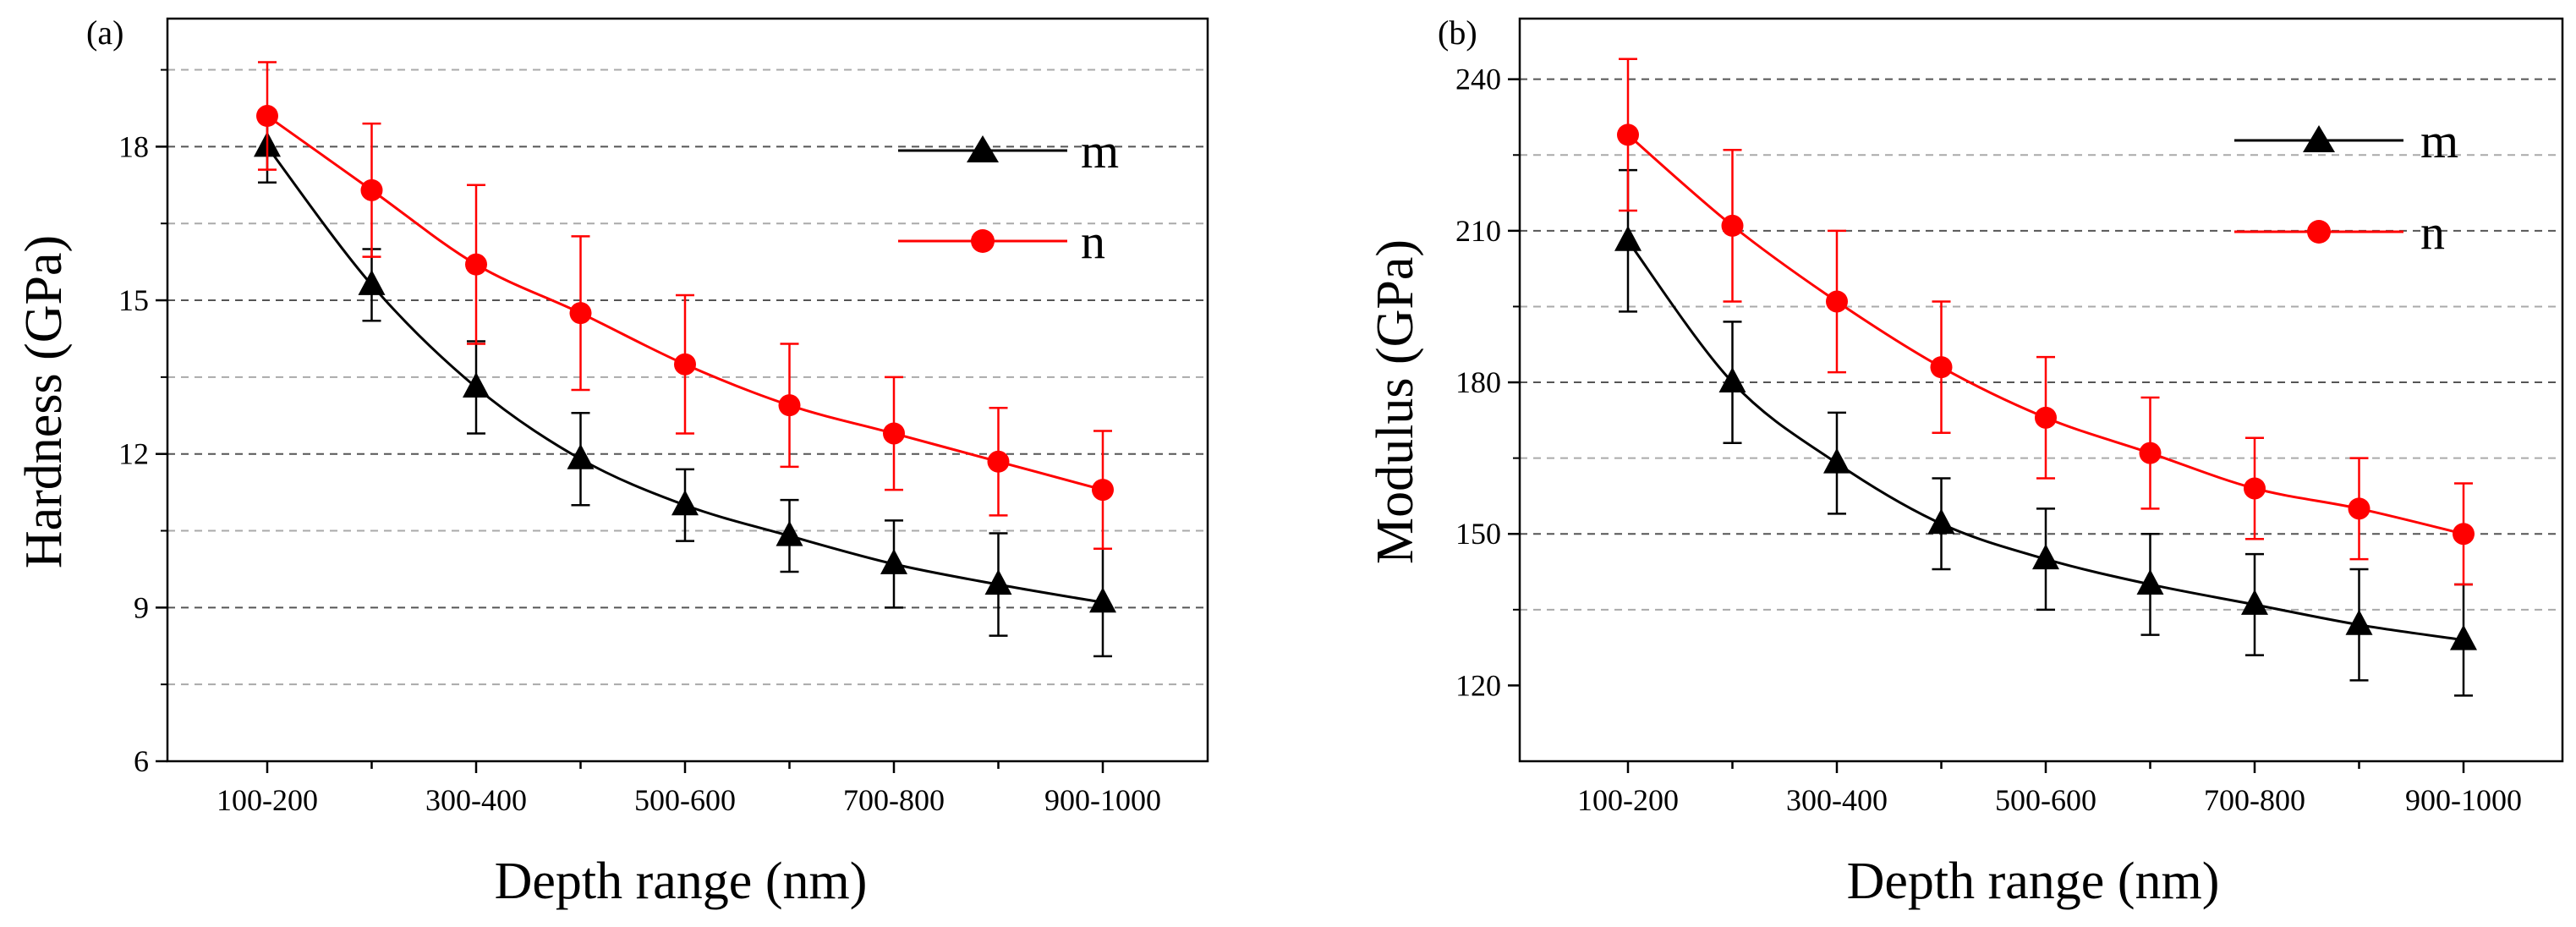  Describe the element at coordinates (104, 33) in the screenshot. I see `panel-label: (a)` at that location.